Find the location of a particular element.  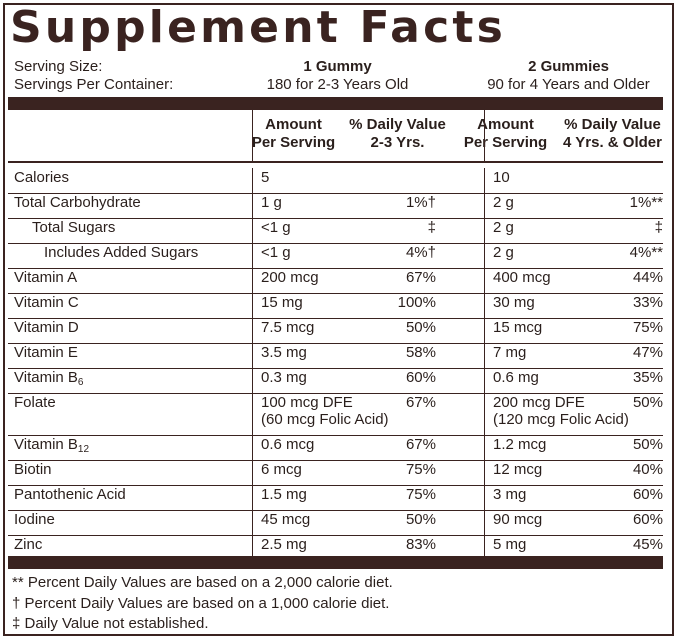

daily-value-2: 60% is located at coordinates (647, 494).